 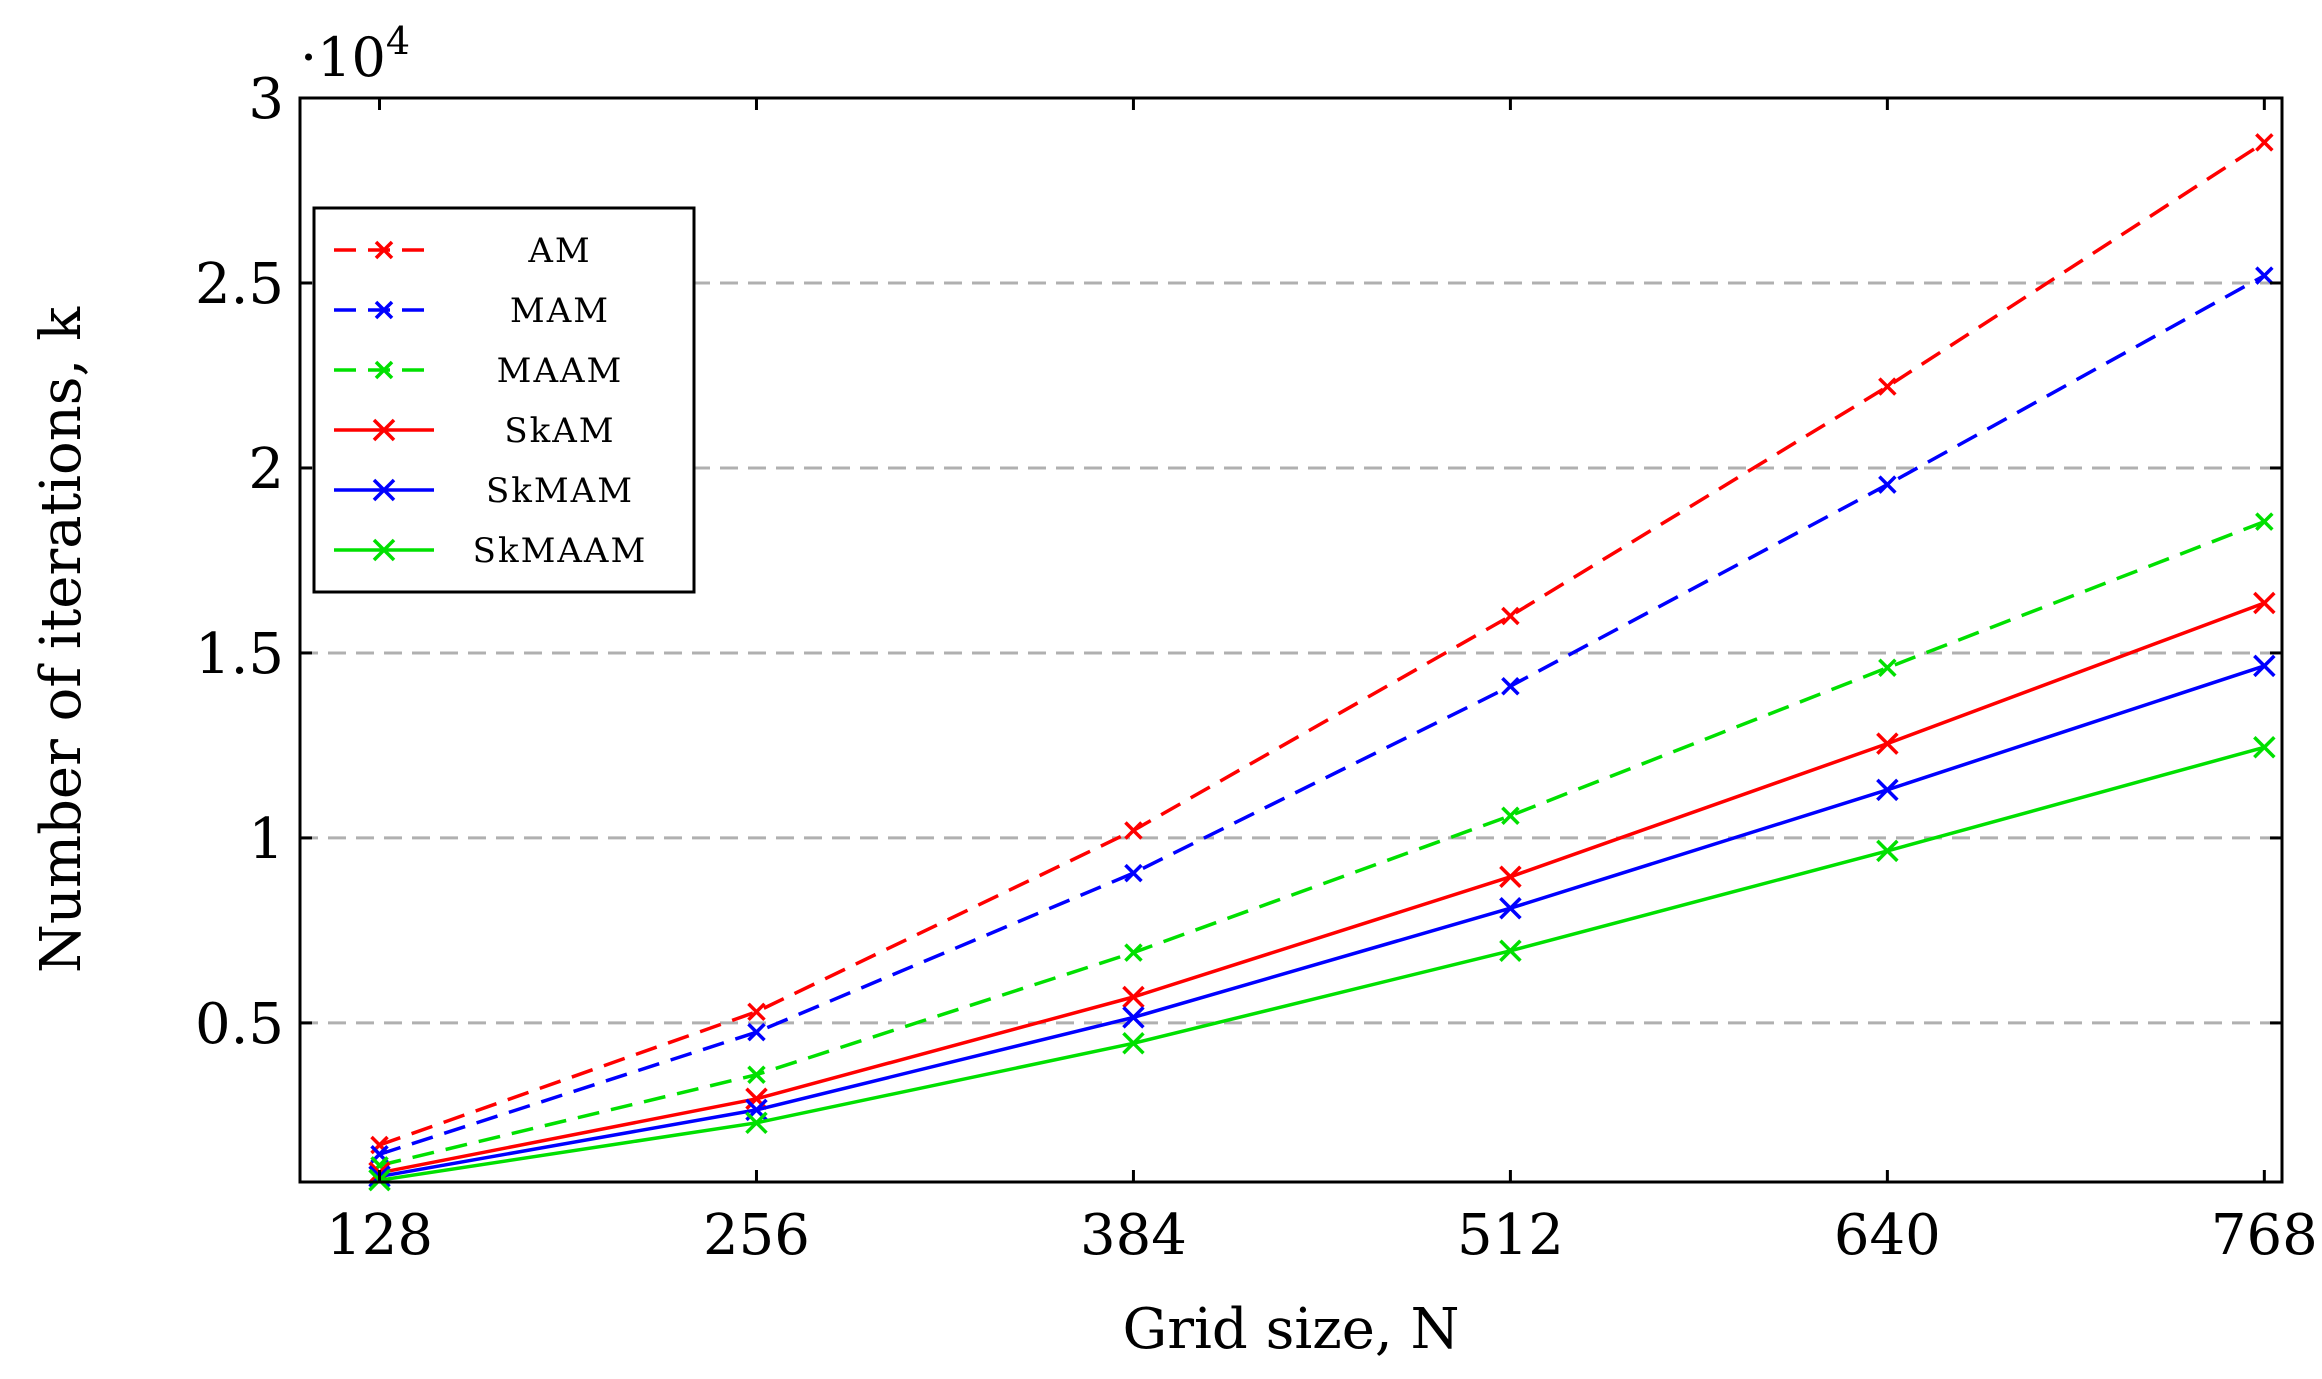 What do you see at coordinates (61, 639) in the screenshot?
I see `y-axis-label: Number of iterations, k` at bounding box center [61, 639].